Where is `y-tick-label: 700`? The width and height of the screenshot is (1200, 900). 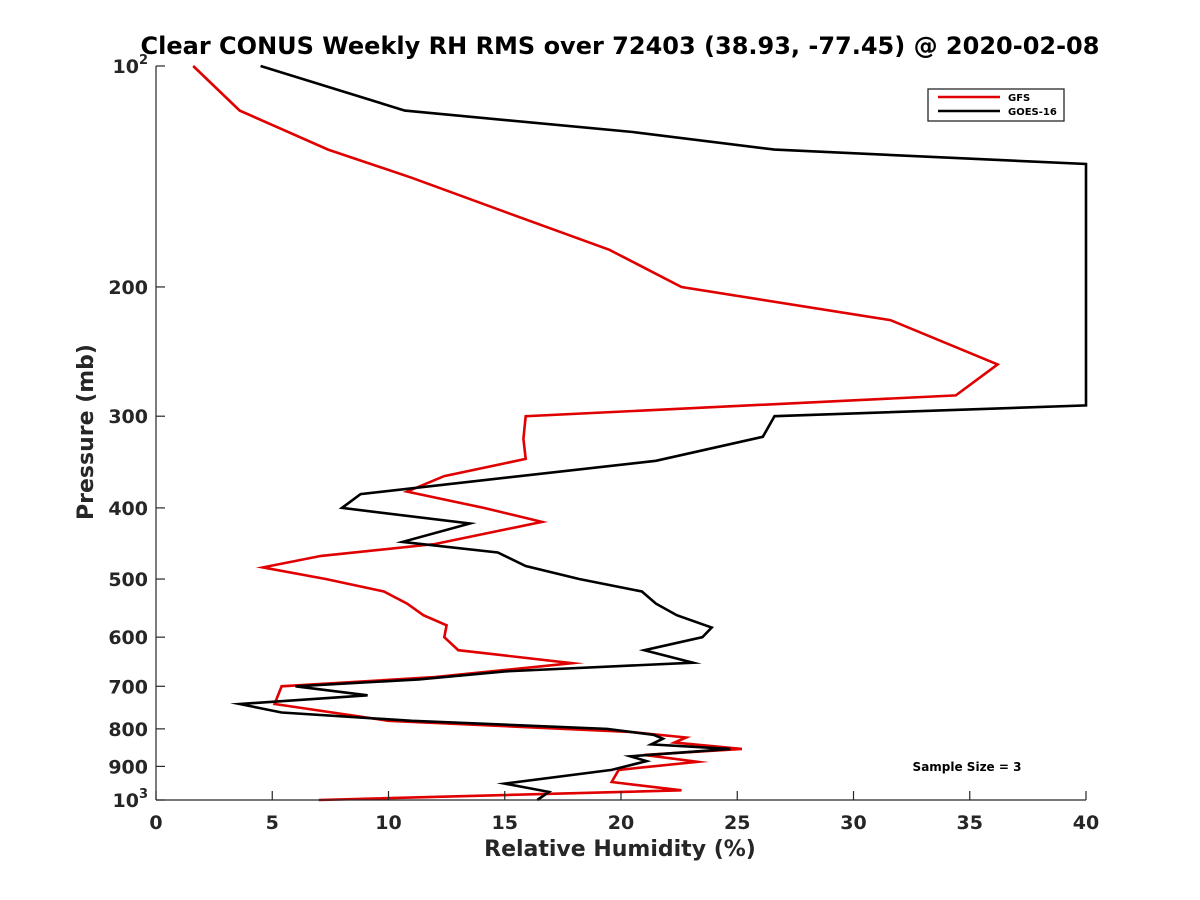 y-tick-label: 700 is located at coordinates (128, 687).